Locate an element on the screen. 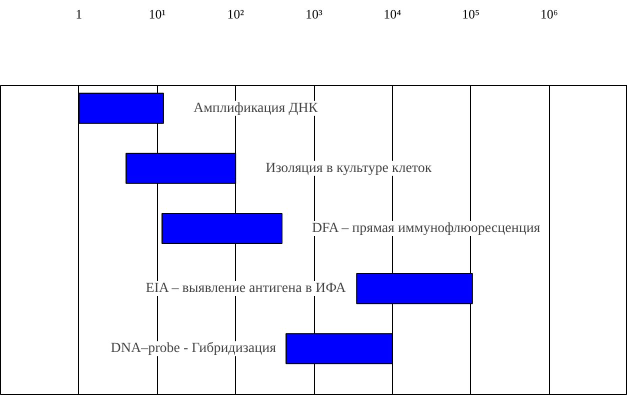 The height and width of the screenshot is (395, 627). x-tick-label: 10⁴ is located at coordinates (393, 14).